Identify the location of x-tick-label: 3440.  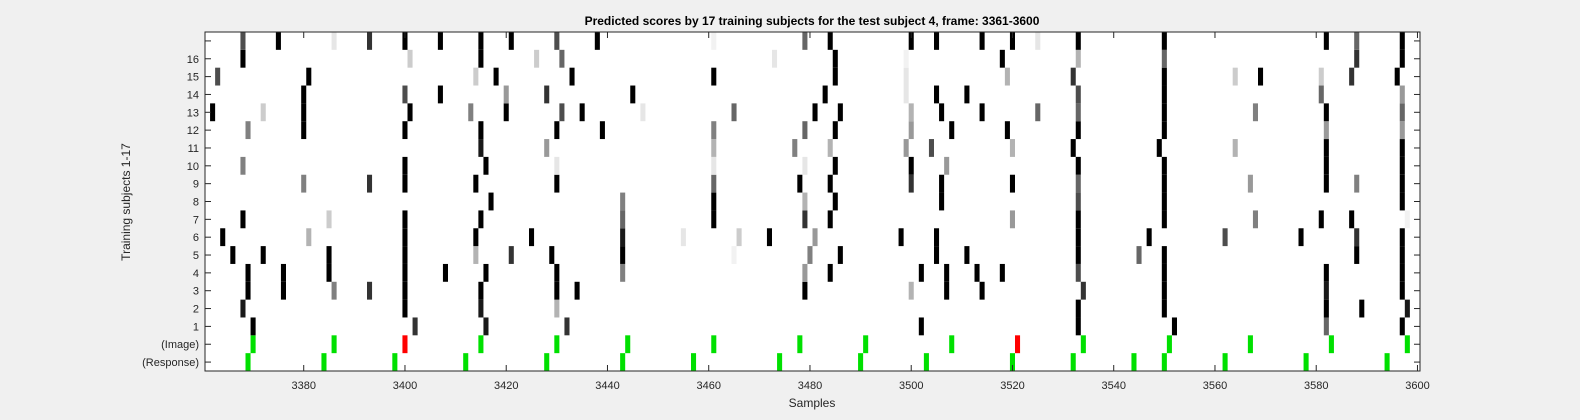
(607, 386).